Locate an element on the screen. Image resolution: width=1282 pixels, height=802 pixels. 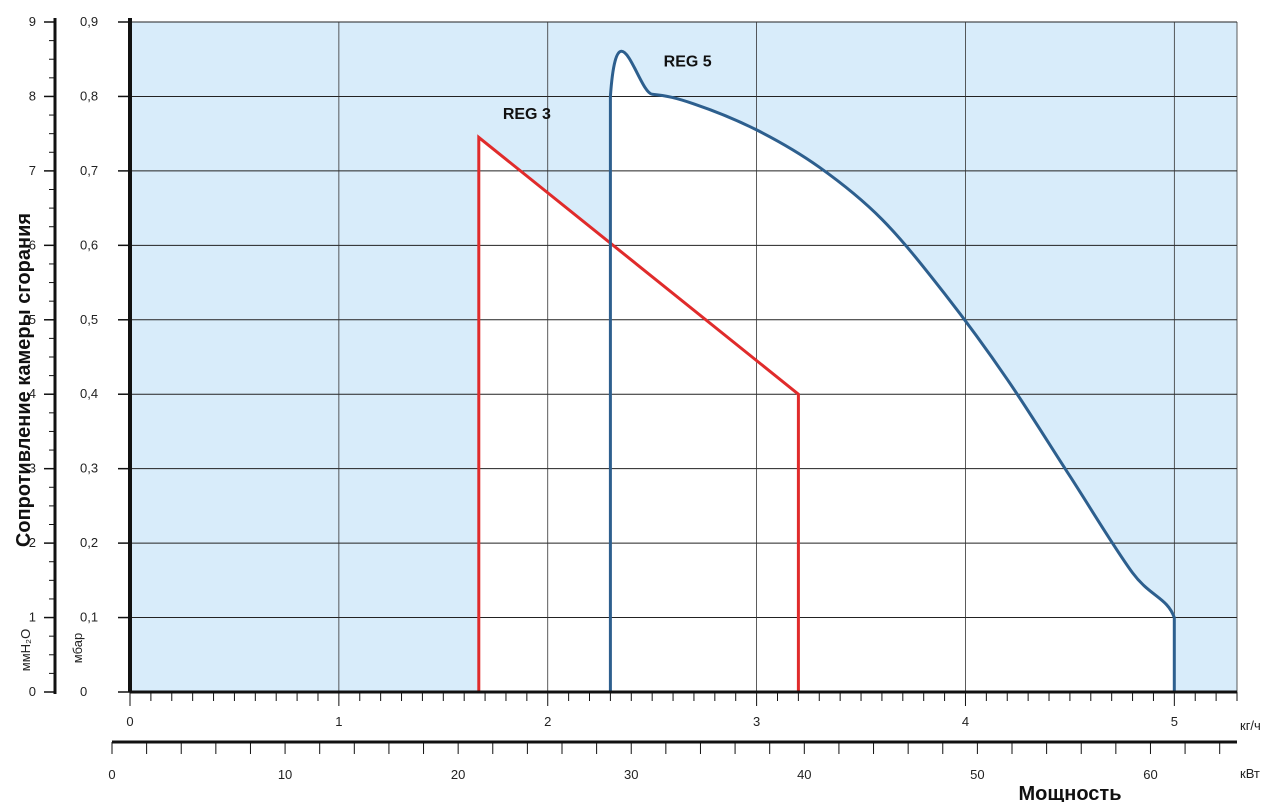
x-axis-label: Мощность is located at coordinates (1070, 792).